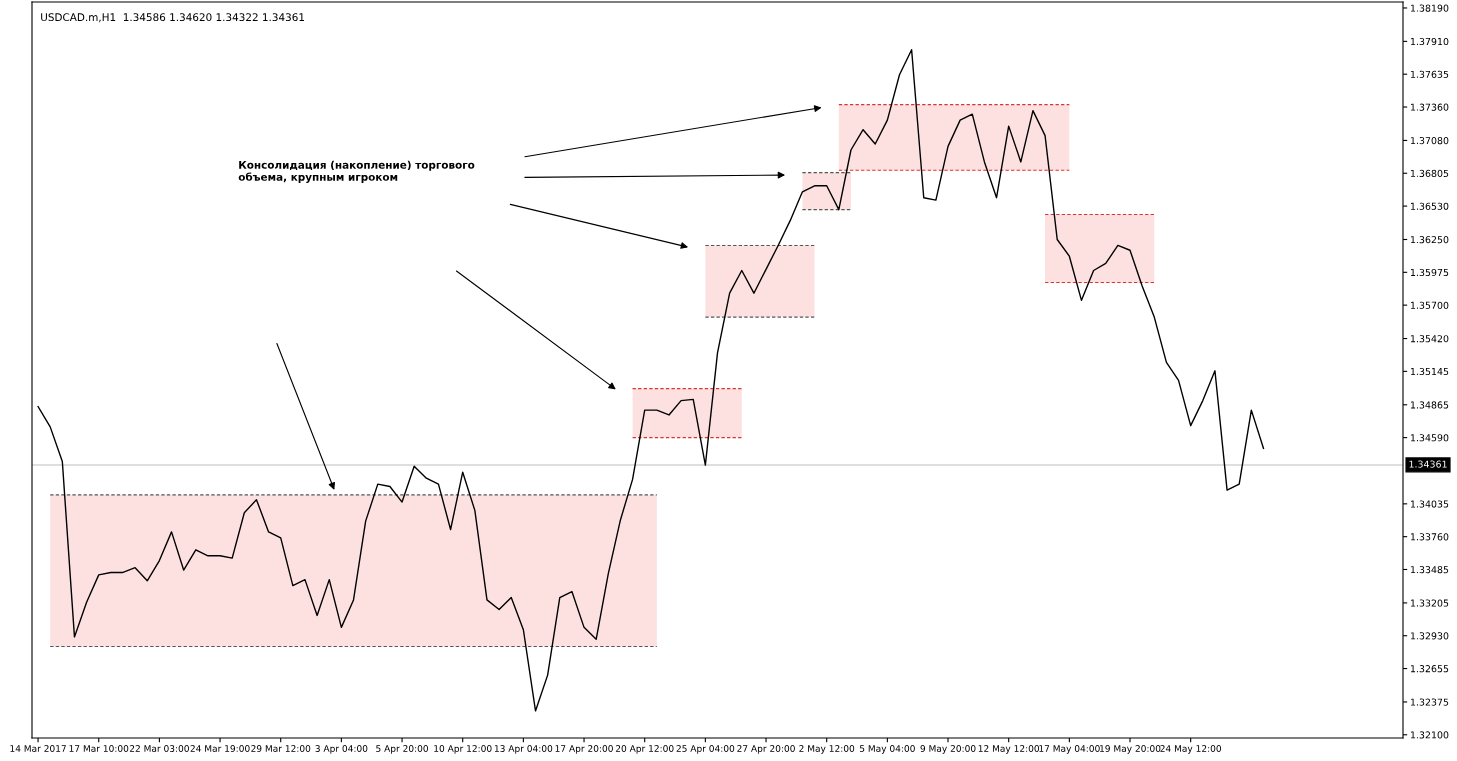 The width and height of the screenshot is (1457, 761). I want to click on x-tick-label: 10 Apr 12:00, so click(463, 749).